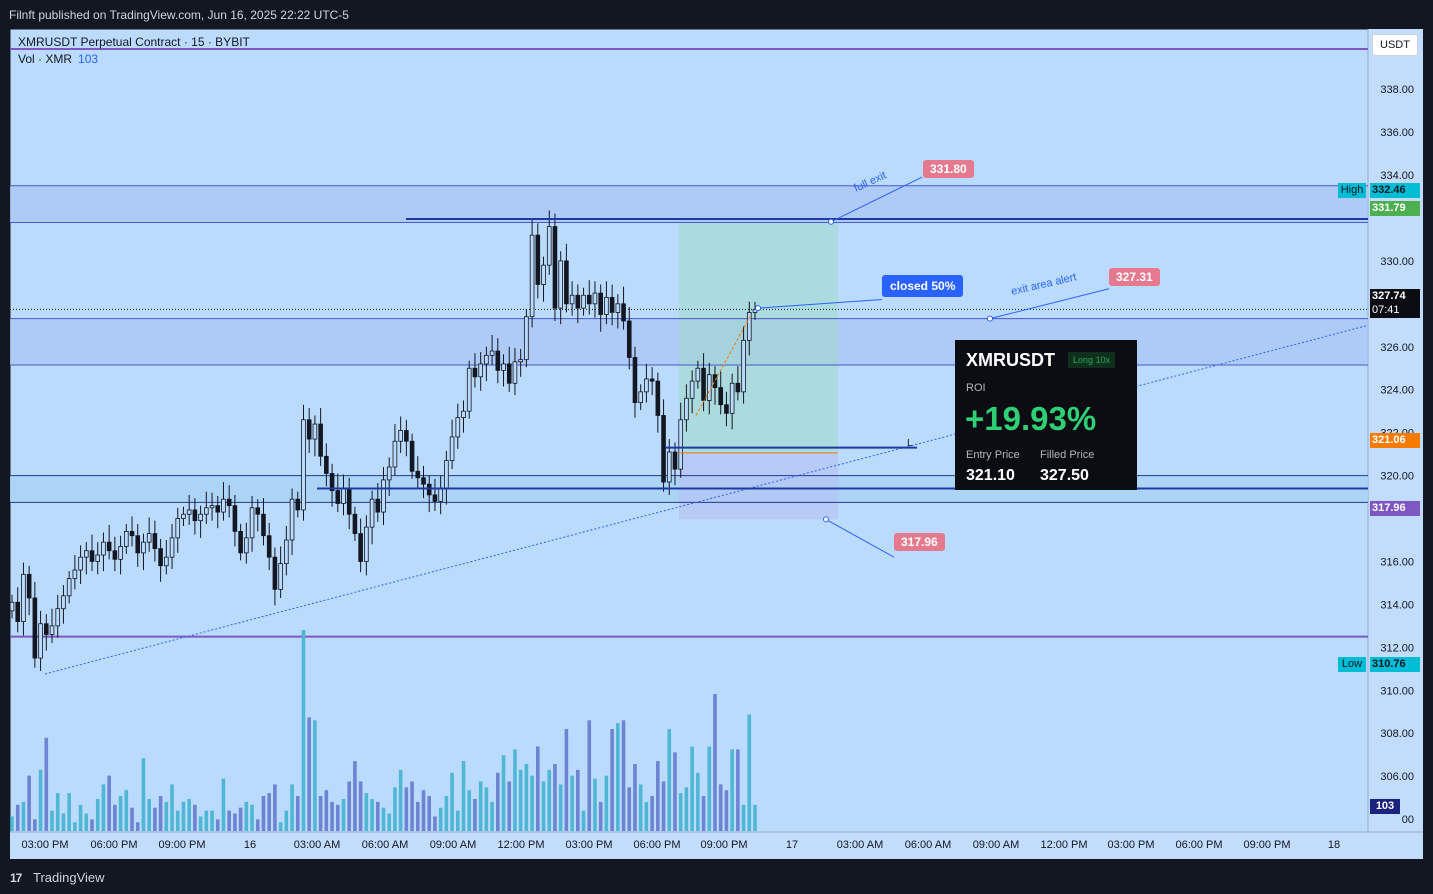  Describe the element at coordinates (990, 318) in the screenshot. I see `exit-alert-anchor` at that location.